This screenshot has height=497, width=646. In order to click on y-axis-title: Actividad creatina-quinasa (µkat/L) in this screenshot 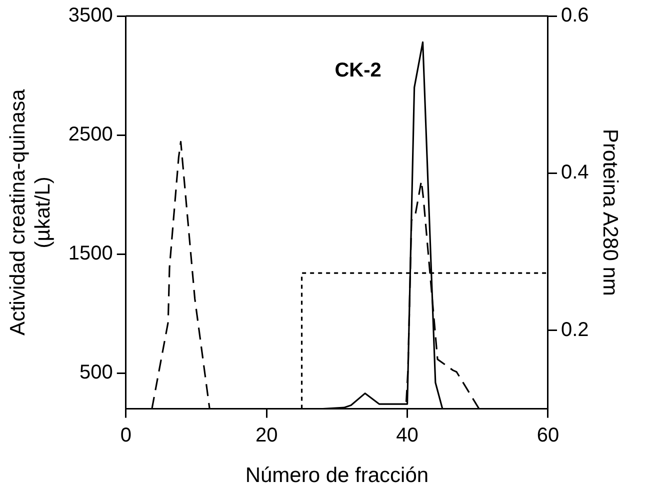, I will do `click(30, 212)`.